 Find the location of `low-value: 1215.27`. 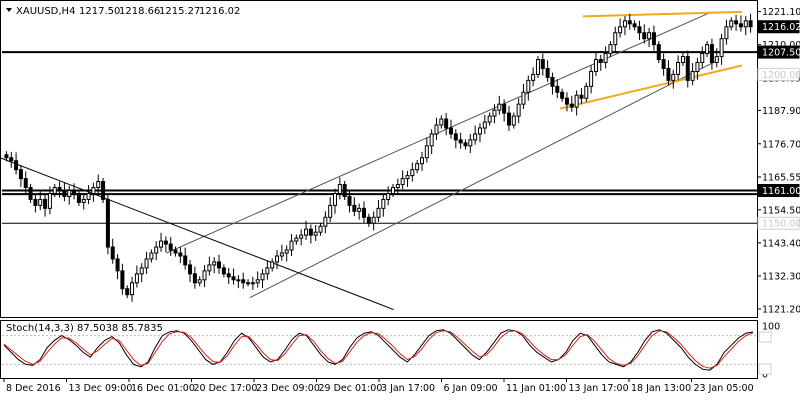

low-value: 1215.27 is located at coordinates (179, 11).